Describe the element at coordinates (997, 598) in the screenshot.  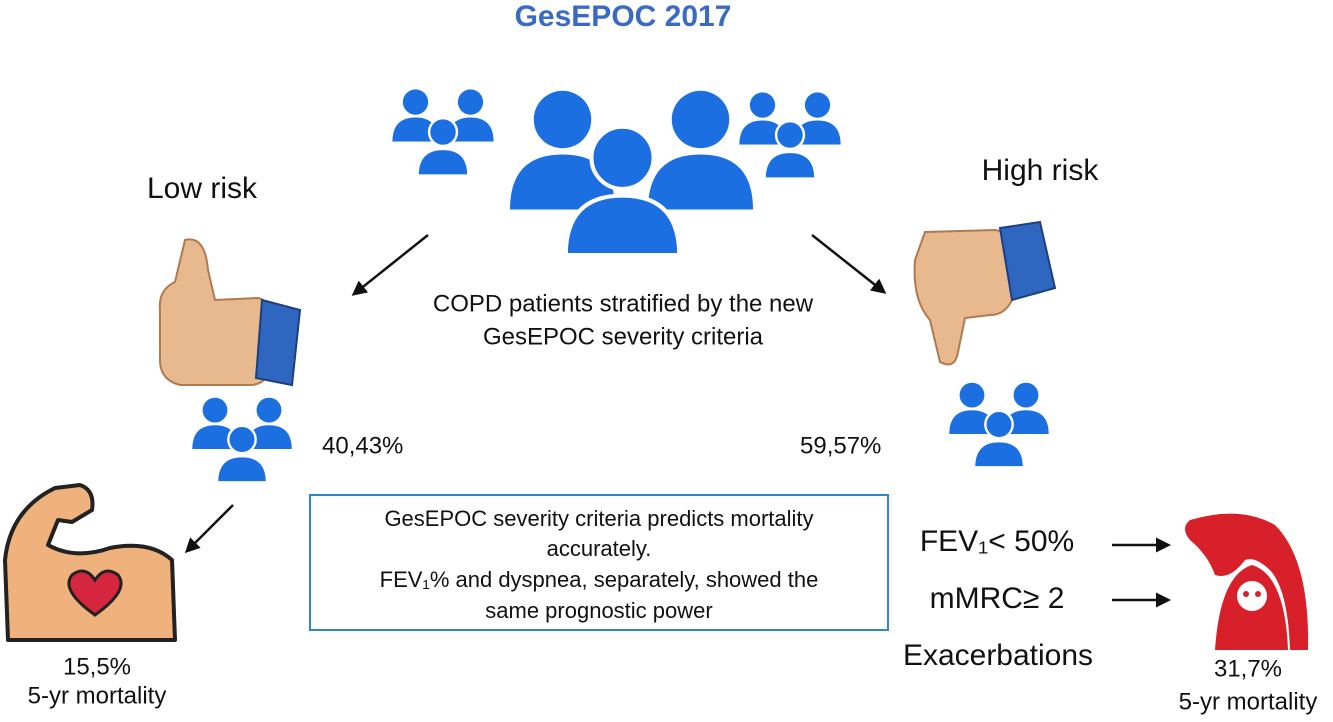
I see `criterion: mMRC≥ 2` at that location.